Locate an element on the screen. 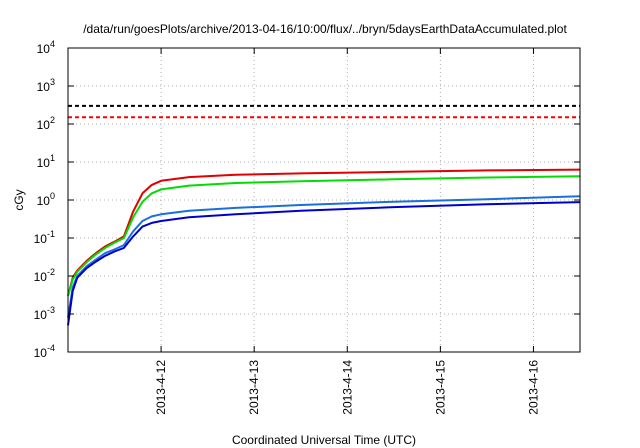 Image resolution: width=640 pixels, height=448 pixels. x-tick-label: 2013-4-15 is located at coordinates (440, 387).